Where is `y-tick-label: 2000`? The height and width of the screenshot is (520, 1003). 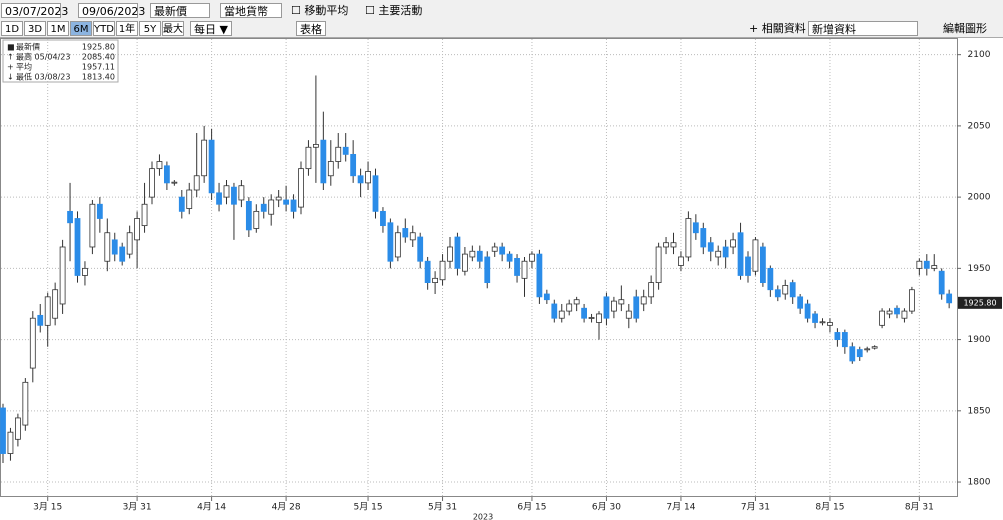 y-tick-label: 2000 is located at coordinates (979, 198).